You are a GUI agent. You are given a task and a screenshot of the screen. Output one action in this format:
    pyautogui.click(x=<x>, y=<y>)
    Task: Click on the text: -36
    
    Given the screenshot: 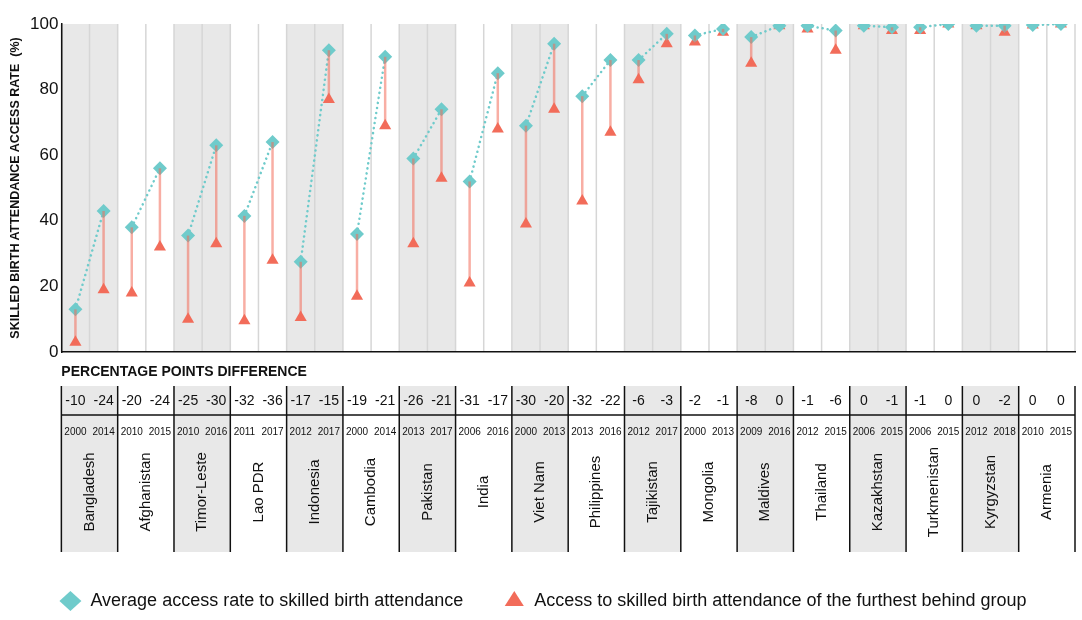 What is the action you would take?
    pyautogui.click(x=272, y=399)
    